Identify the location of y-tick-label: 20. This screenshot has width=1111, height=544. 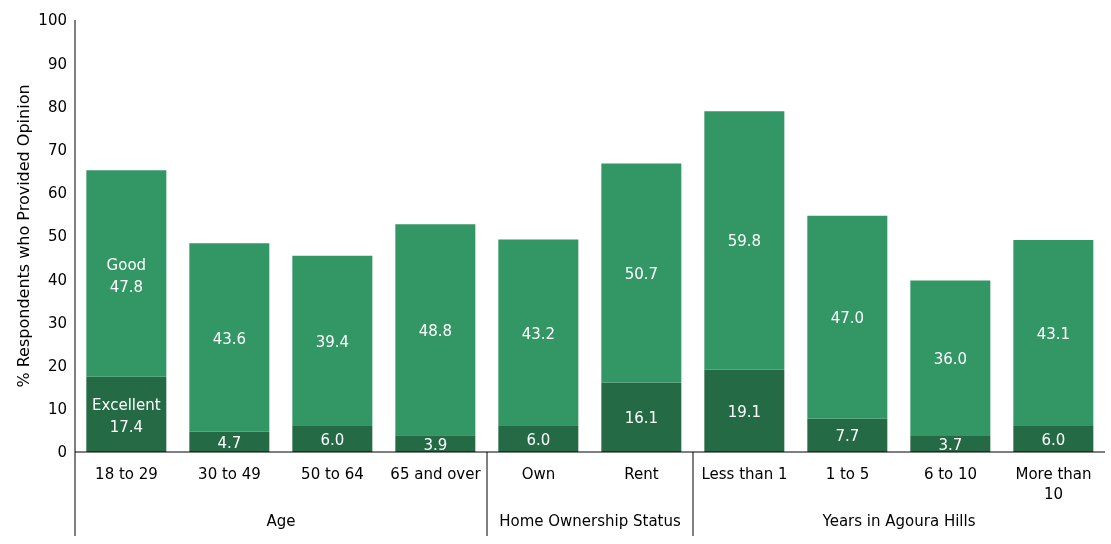
(57, 365).